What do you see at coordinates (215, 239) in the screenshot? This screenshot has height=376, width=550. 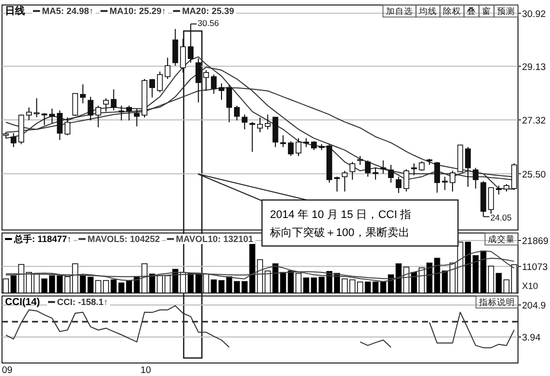 I see `legend-label: MAVOL10: 132101` at bounding box center [215, 239].